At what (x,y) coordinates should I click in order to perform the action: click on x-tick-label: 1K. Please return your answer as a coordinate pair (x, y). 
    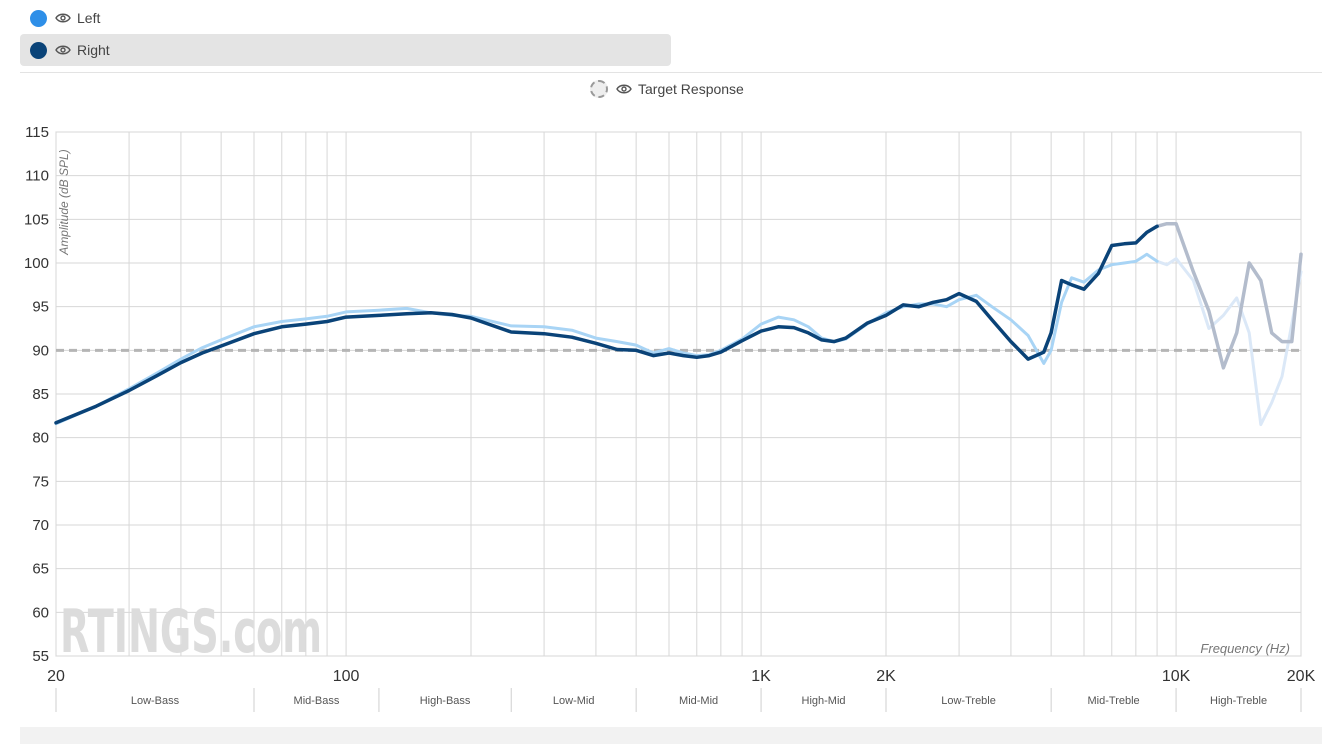
    Looking at the image, I should click on (761, 676).